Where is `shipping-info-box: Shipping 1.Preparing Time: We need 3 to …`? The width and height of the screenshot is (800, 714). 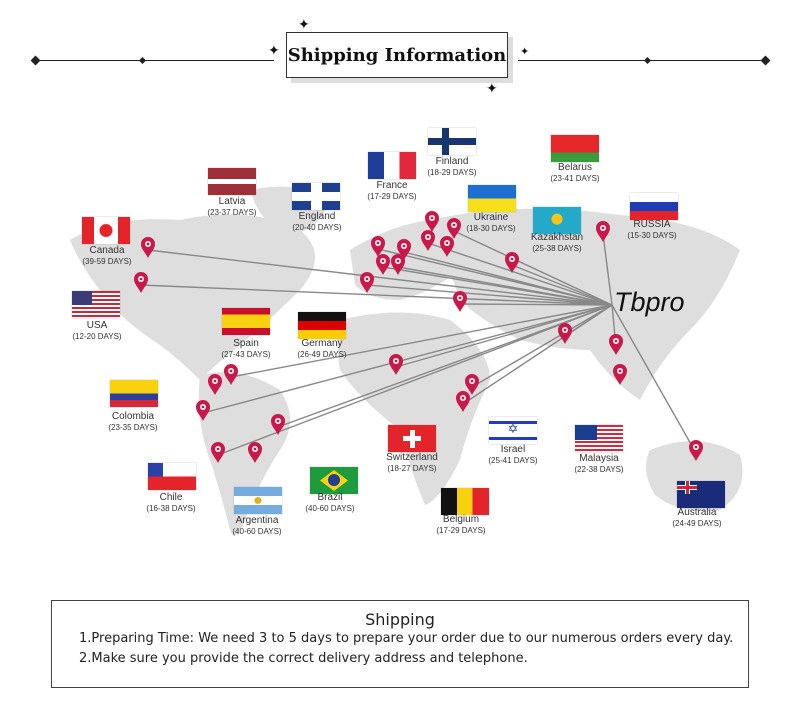
shipping-info-box: Shipping 1.Preparing Time: We need 3 to … is located at coordinates (400, 644).